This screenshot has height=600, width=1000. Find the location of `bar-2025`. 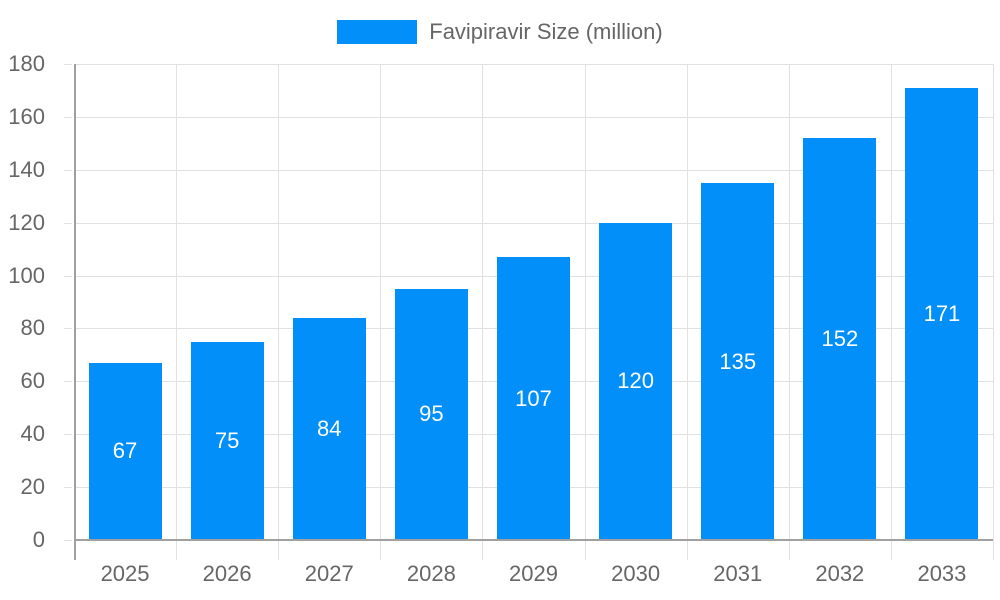

bar-2025 is located at coordinates (125, 451).